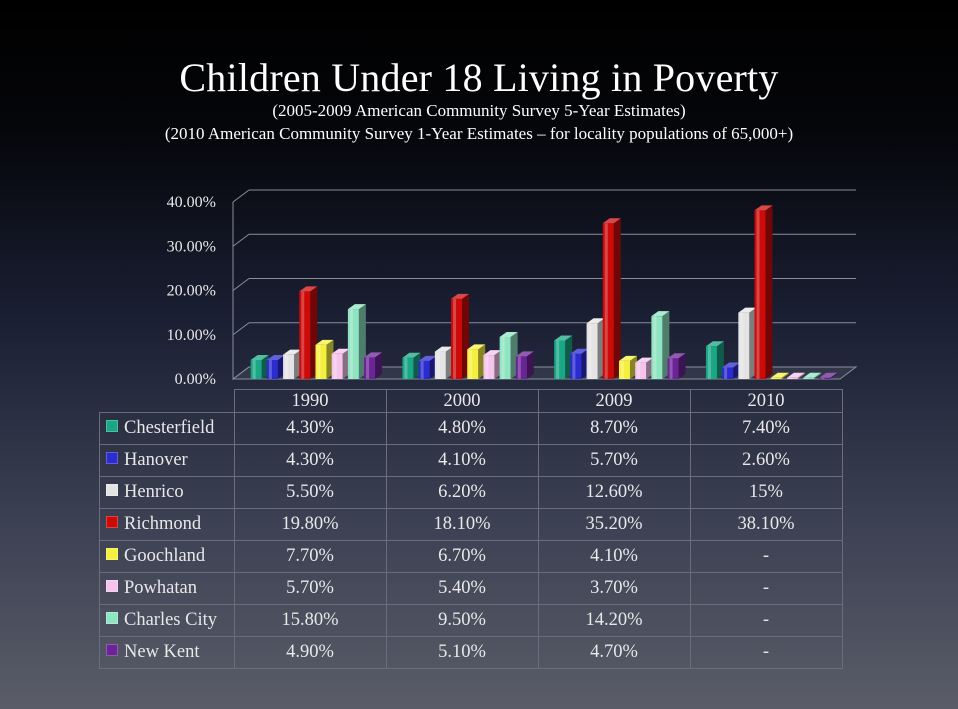 Image resolution: width=958 pixels, height=709 pixels. Describe the element at coordinates (154, 492) in the screenshot. I see `series-name: Henrico` at that location.